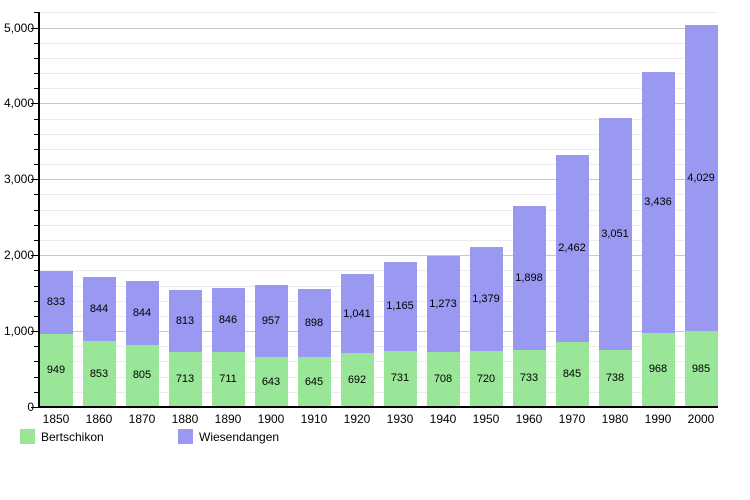 The image size is (750, 500). I want to click on y-tick-label: 3,000, so click(18, 179).